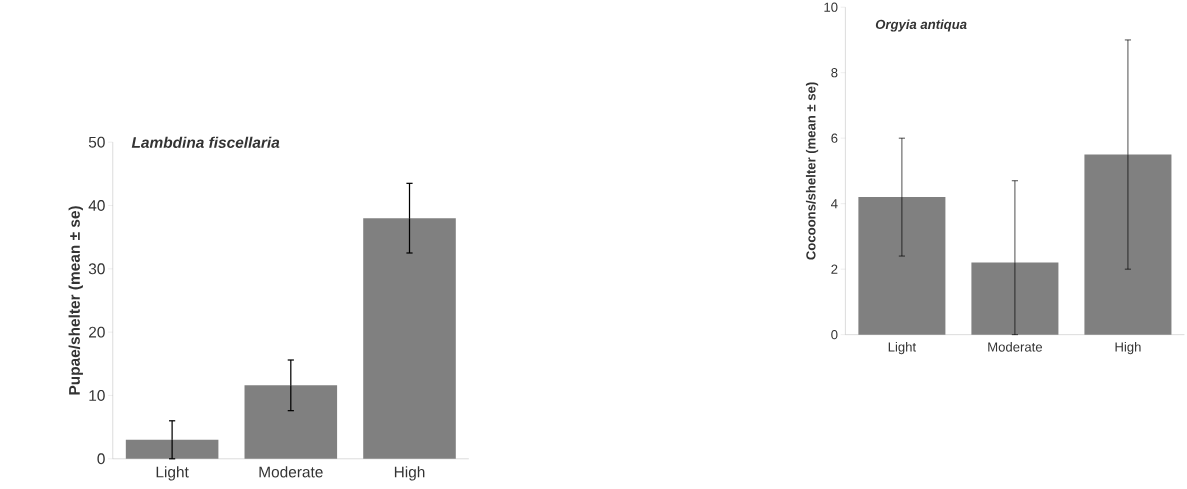 The image size is (1187, 489). What do you see at coordinates (96, 206) in the screenshot?
I see `y-tick-label: 40` at bounding box center [96, 206].